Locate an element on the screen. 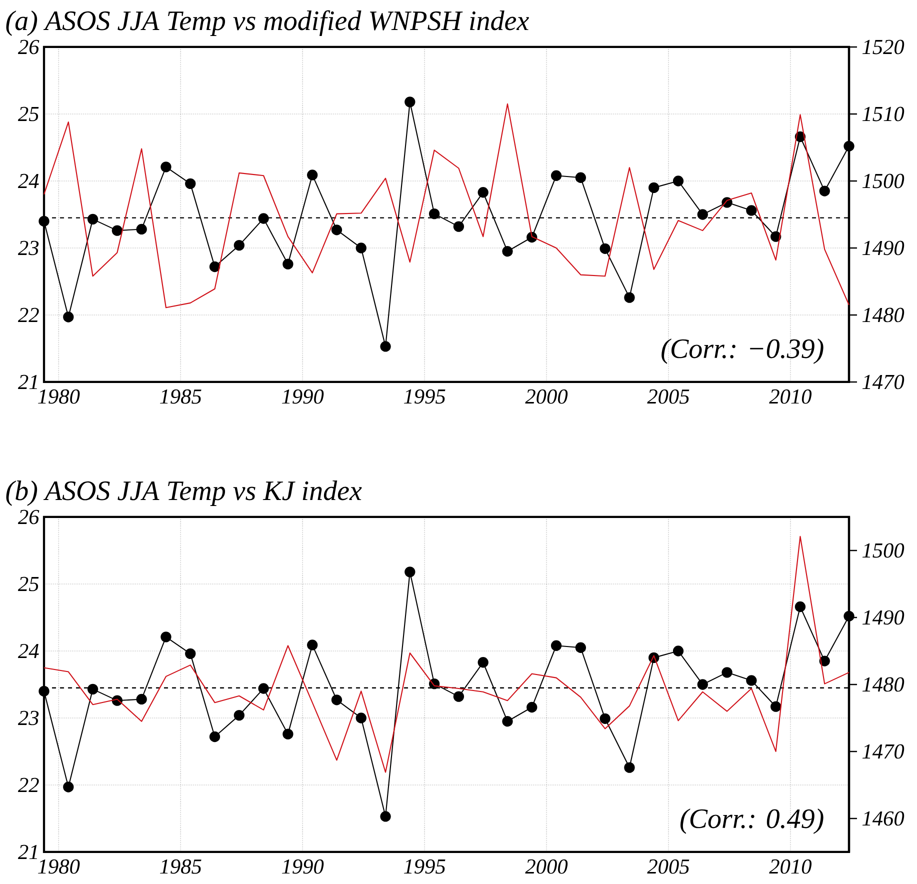 The height and width of the screenshot is (884, 917). chart-title: (b) ASOS JJA Temp vs KJ index is located at coordinates (184, 493).